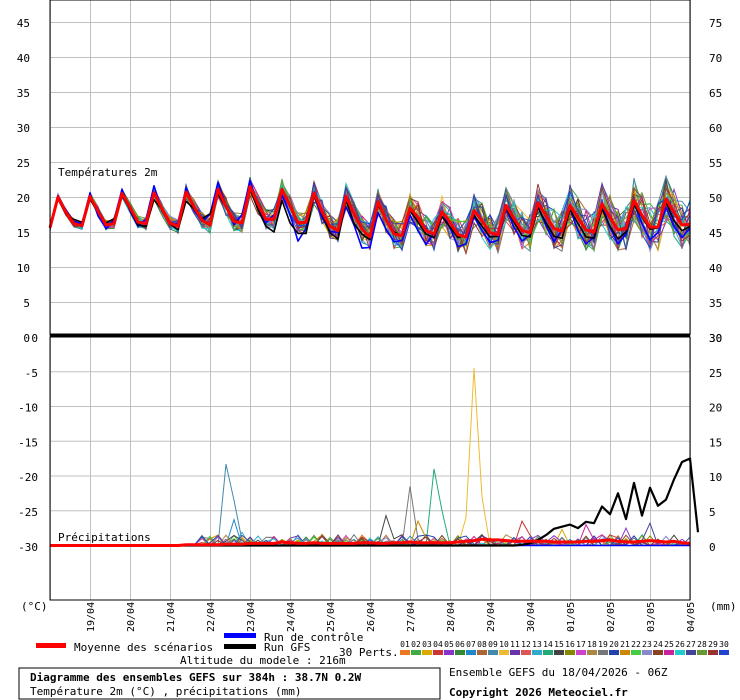 The height and width of the screenshot is (700, 740). What do you see at coordinates (31, 373) in the screenshot?
I see `precip-left-tick: -5` at bounding box center [31, 373].